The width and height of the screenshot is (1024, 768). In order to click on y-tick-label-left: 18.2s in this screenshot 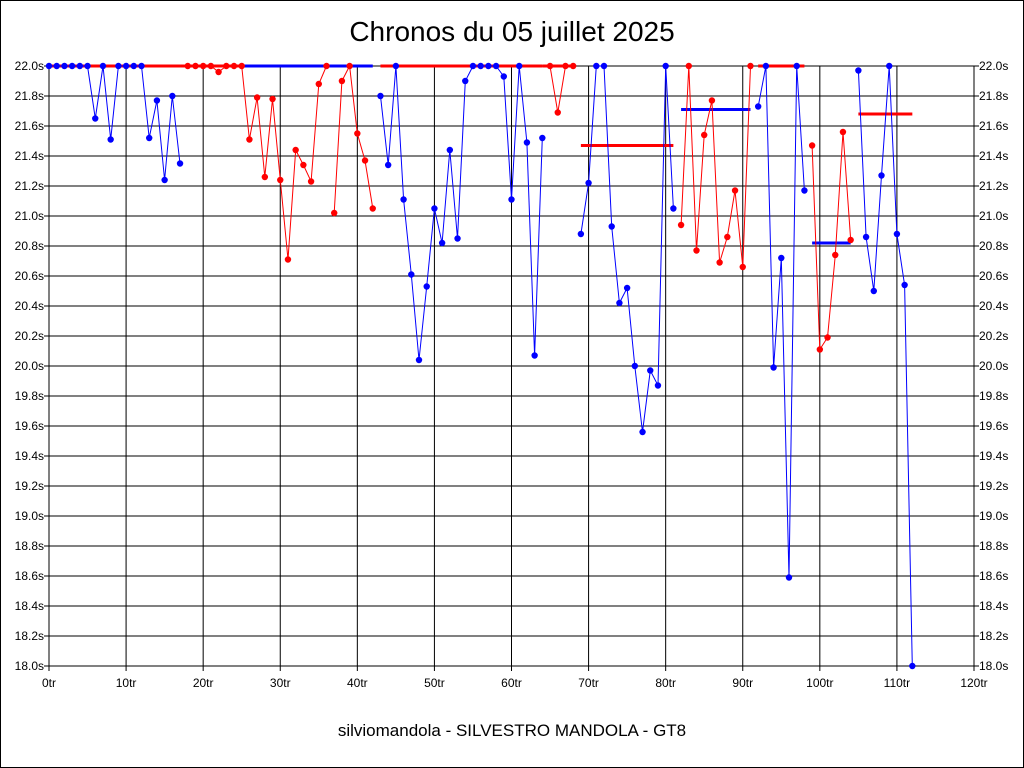, I will do `click(29, 636)`.